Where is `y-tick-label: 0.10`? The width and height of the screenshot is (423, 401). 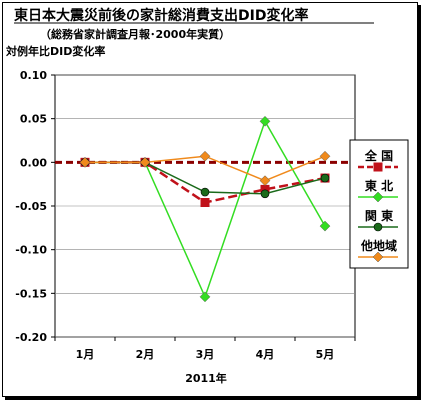 y-tick-label: 0.10 is located at coordinates (33, 75).